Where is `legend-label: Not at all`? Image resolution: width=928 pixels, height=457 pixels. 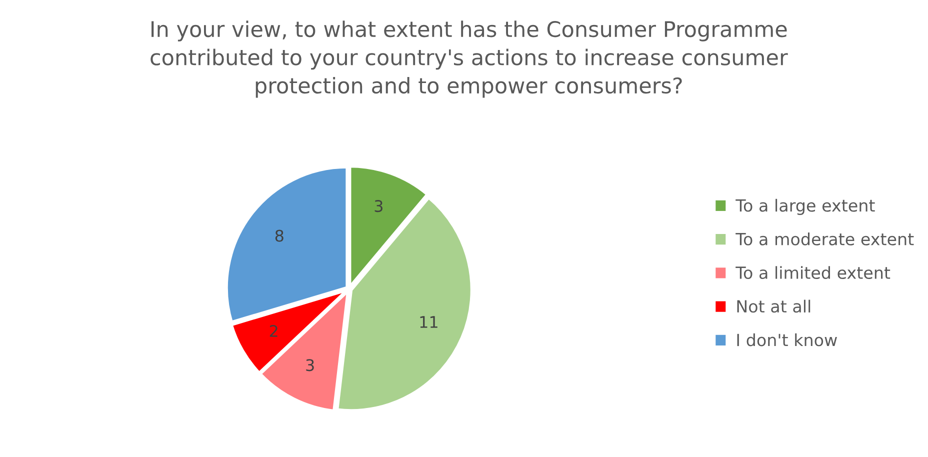 legend-label: Not at all is located at coordinates (773, 306).